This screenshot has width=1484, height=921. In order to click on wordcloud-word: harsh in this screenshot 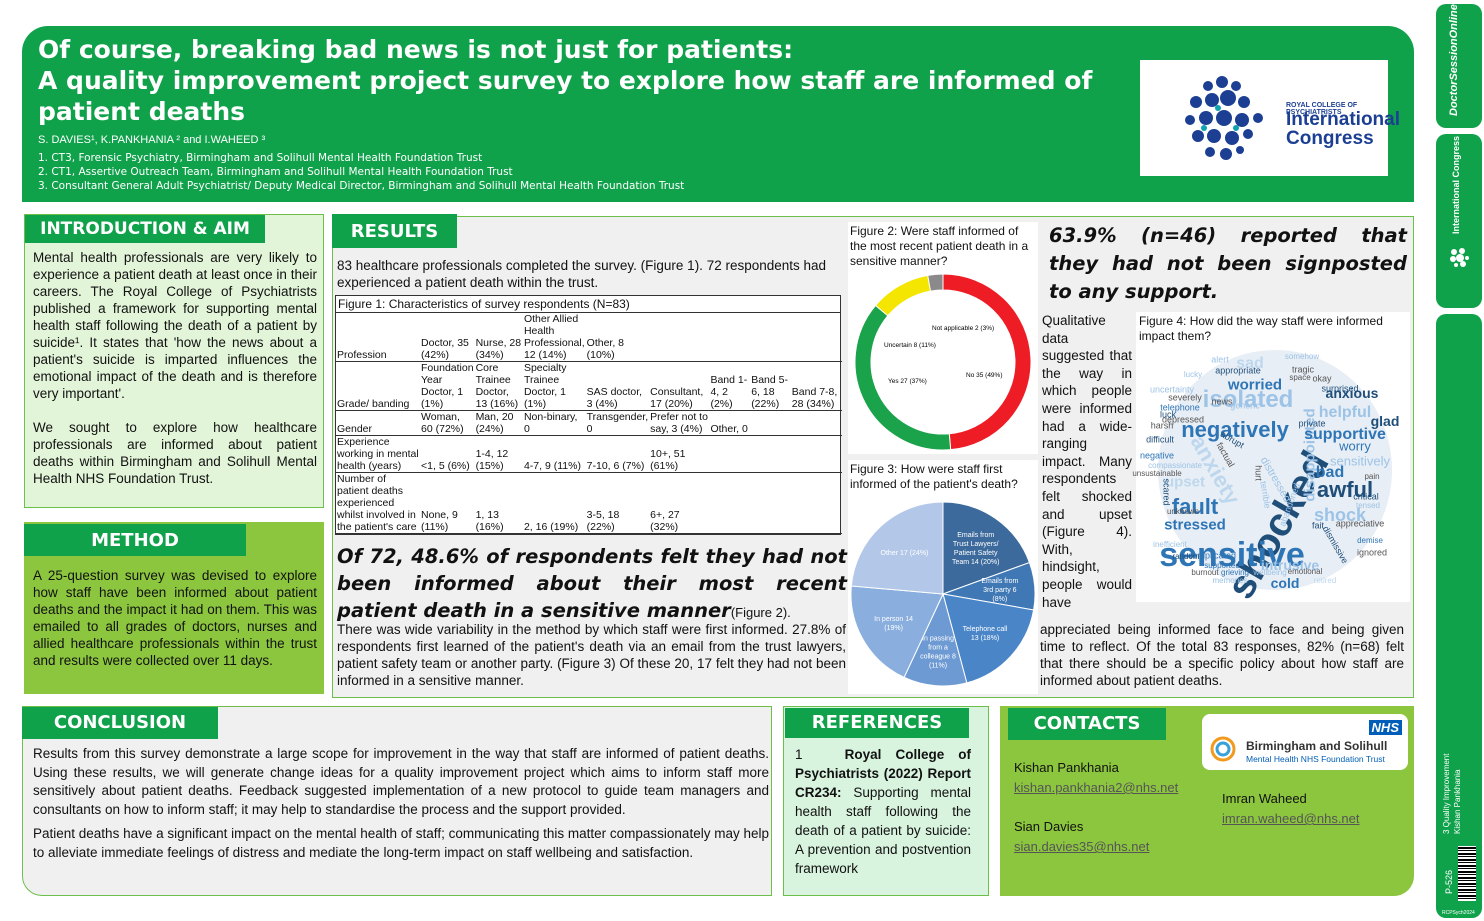, I will do `click(1162, 425)`.